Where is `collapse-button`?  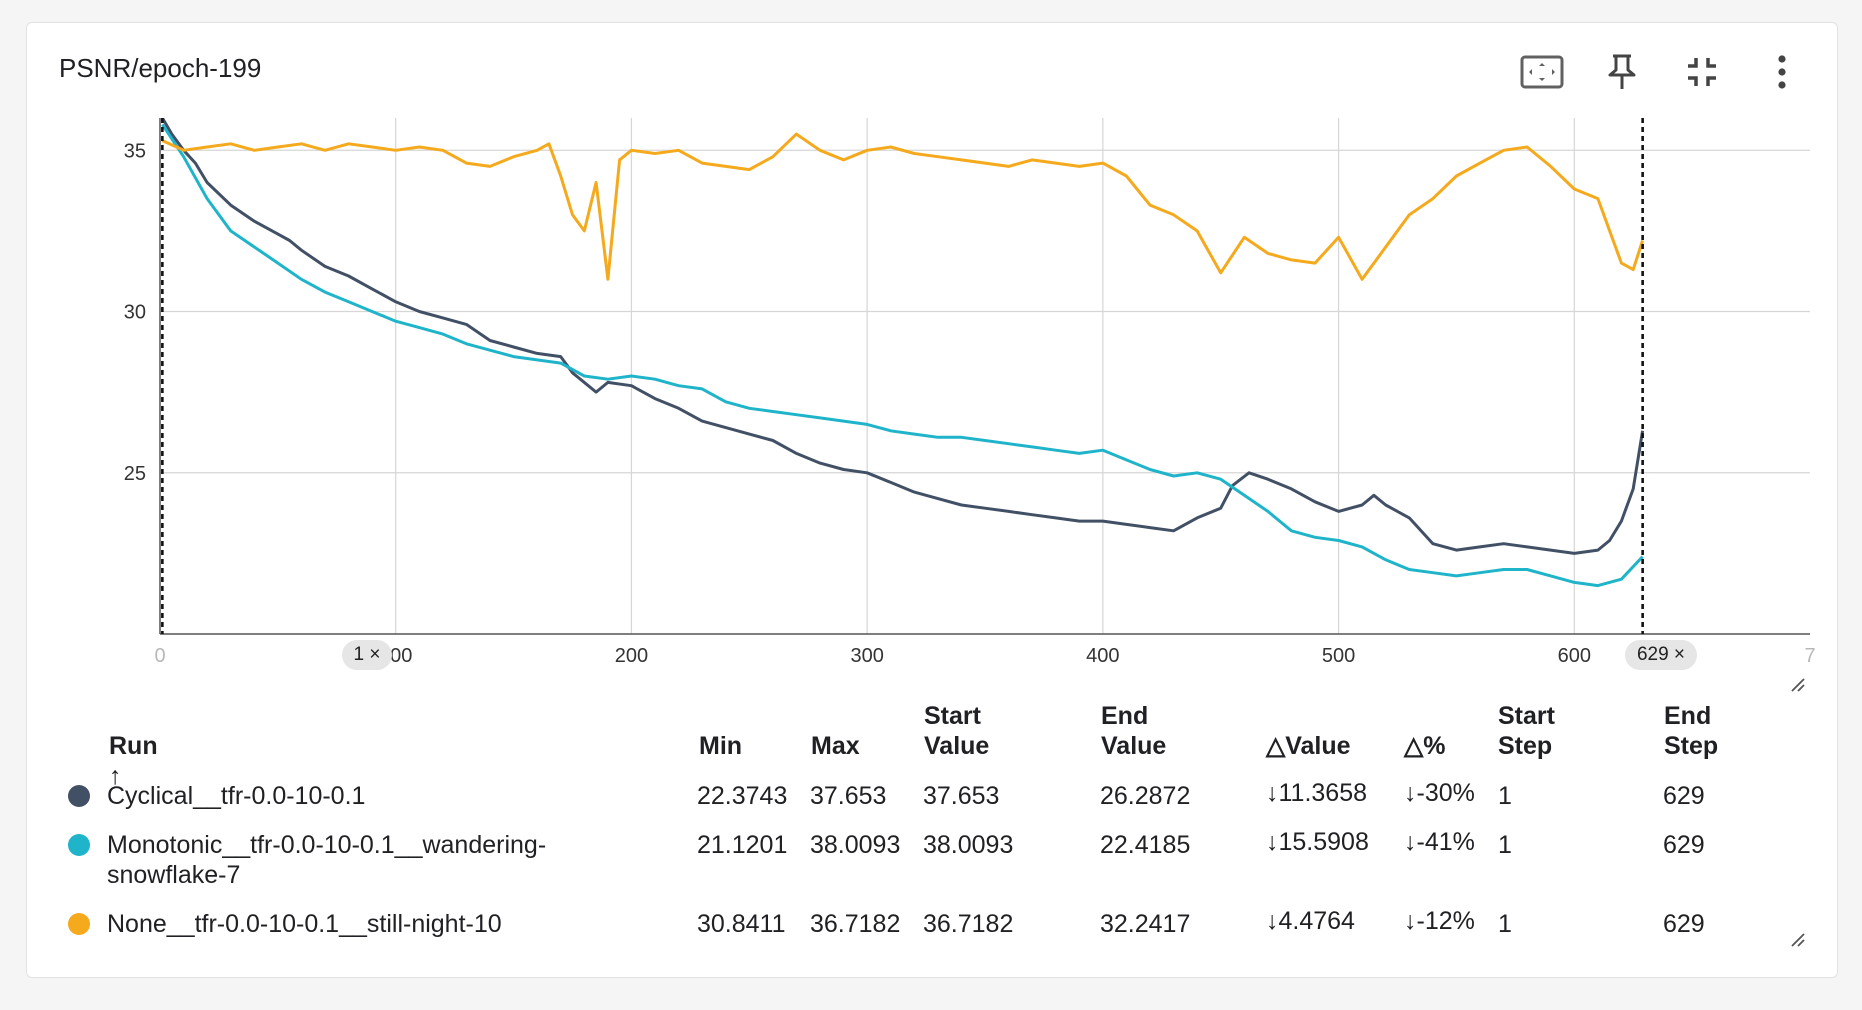
collapse-button is located at coordinates (1702, 72).